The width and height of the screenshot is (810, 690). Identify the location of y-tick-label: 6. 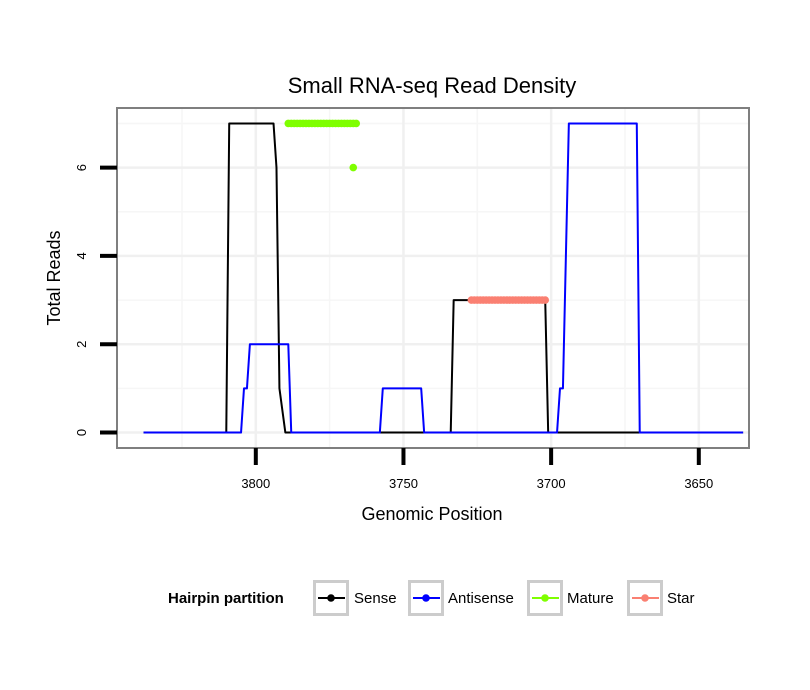
(81, 167).